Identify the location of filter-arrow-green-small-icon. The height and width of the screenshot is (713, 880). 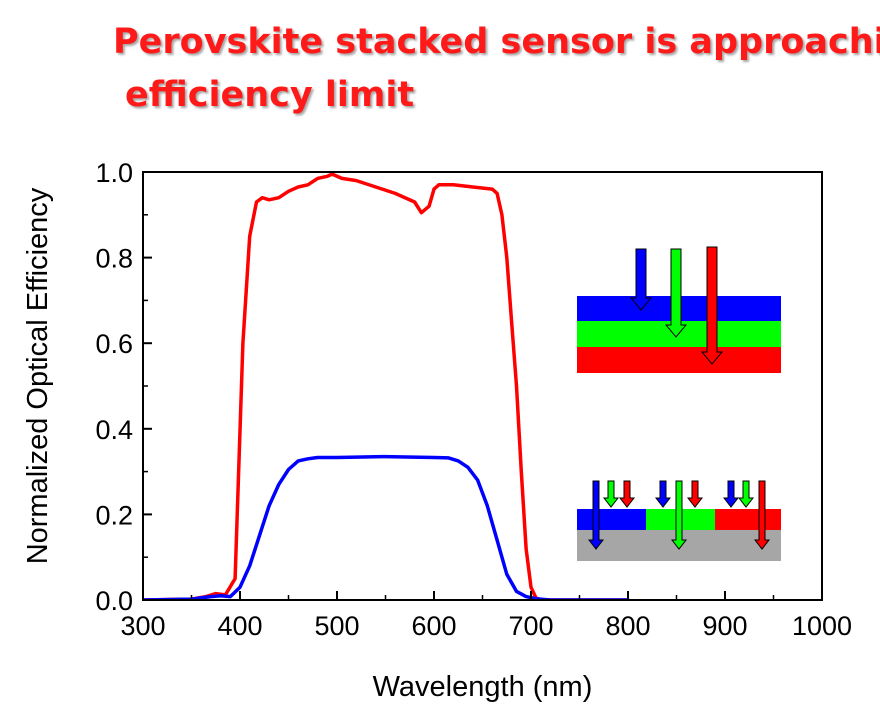
(611, 494).